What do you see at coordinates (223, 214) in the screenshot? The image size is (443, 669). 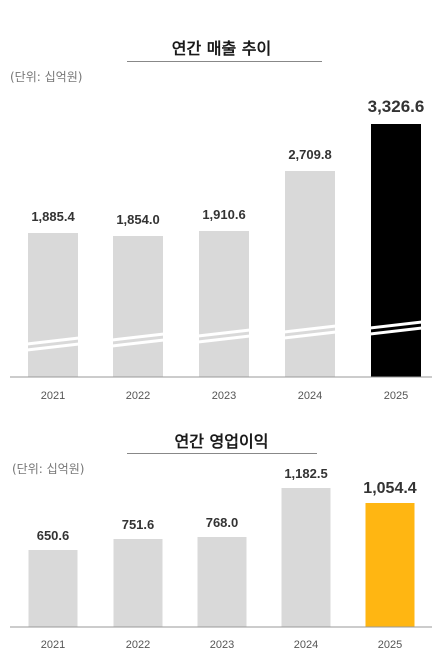 I see `data-label-2023: 1,910.6` at bounding box center [223, 214].